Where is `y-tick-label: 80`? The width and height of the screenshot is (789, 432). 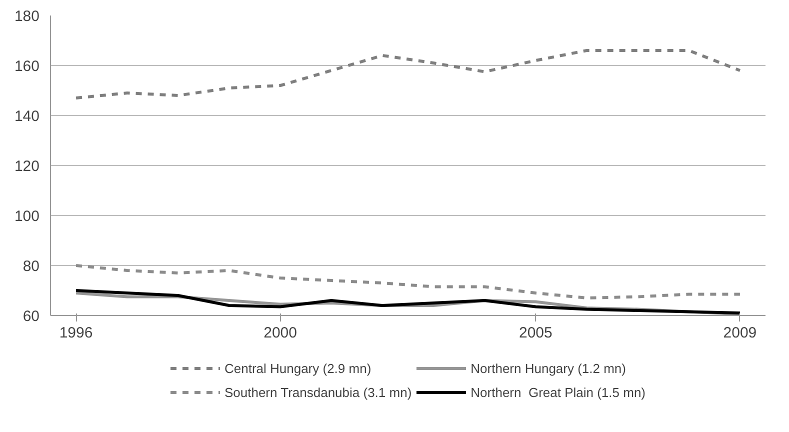
y-tick-label: 80 is located at coordinates (31, 266).